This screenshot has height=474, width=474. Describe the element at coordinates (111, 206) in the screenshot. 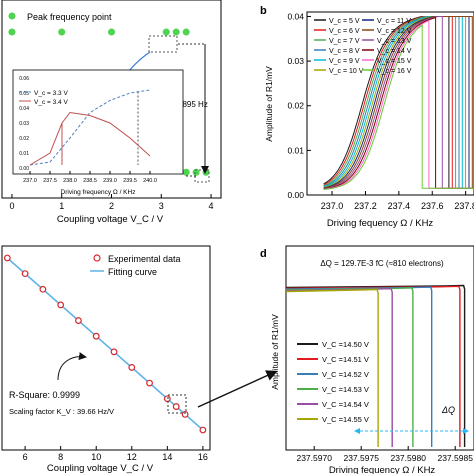

I see `x-tick-label: 2` at that location.